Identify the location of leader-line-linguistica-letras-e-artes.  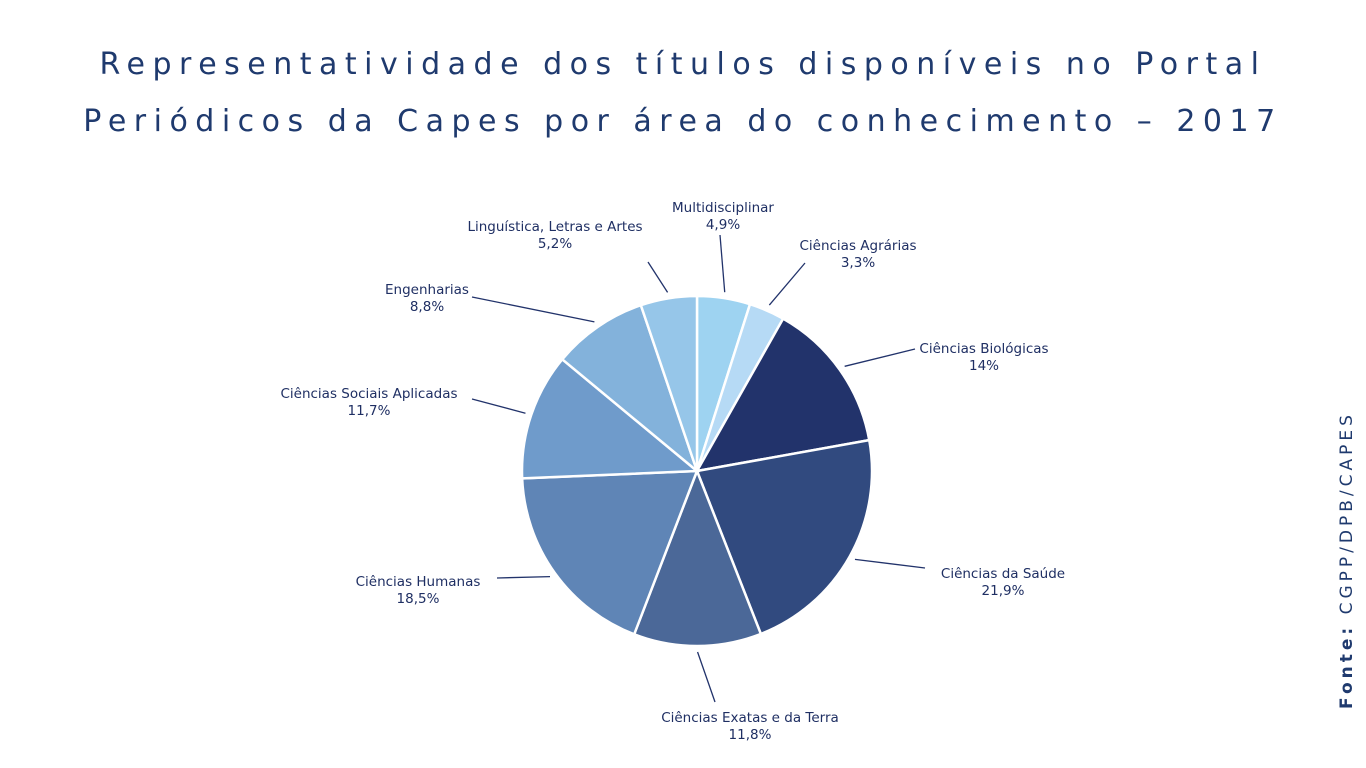
(658, 277).